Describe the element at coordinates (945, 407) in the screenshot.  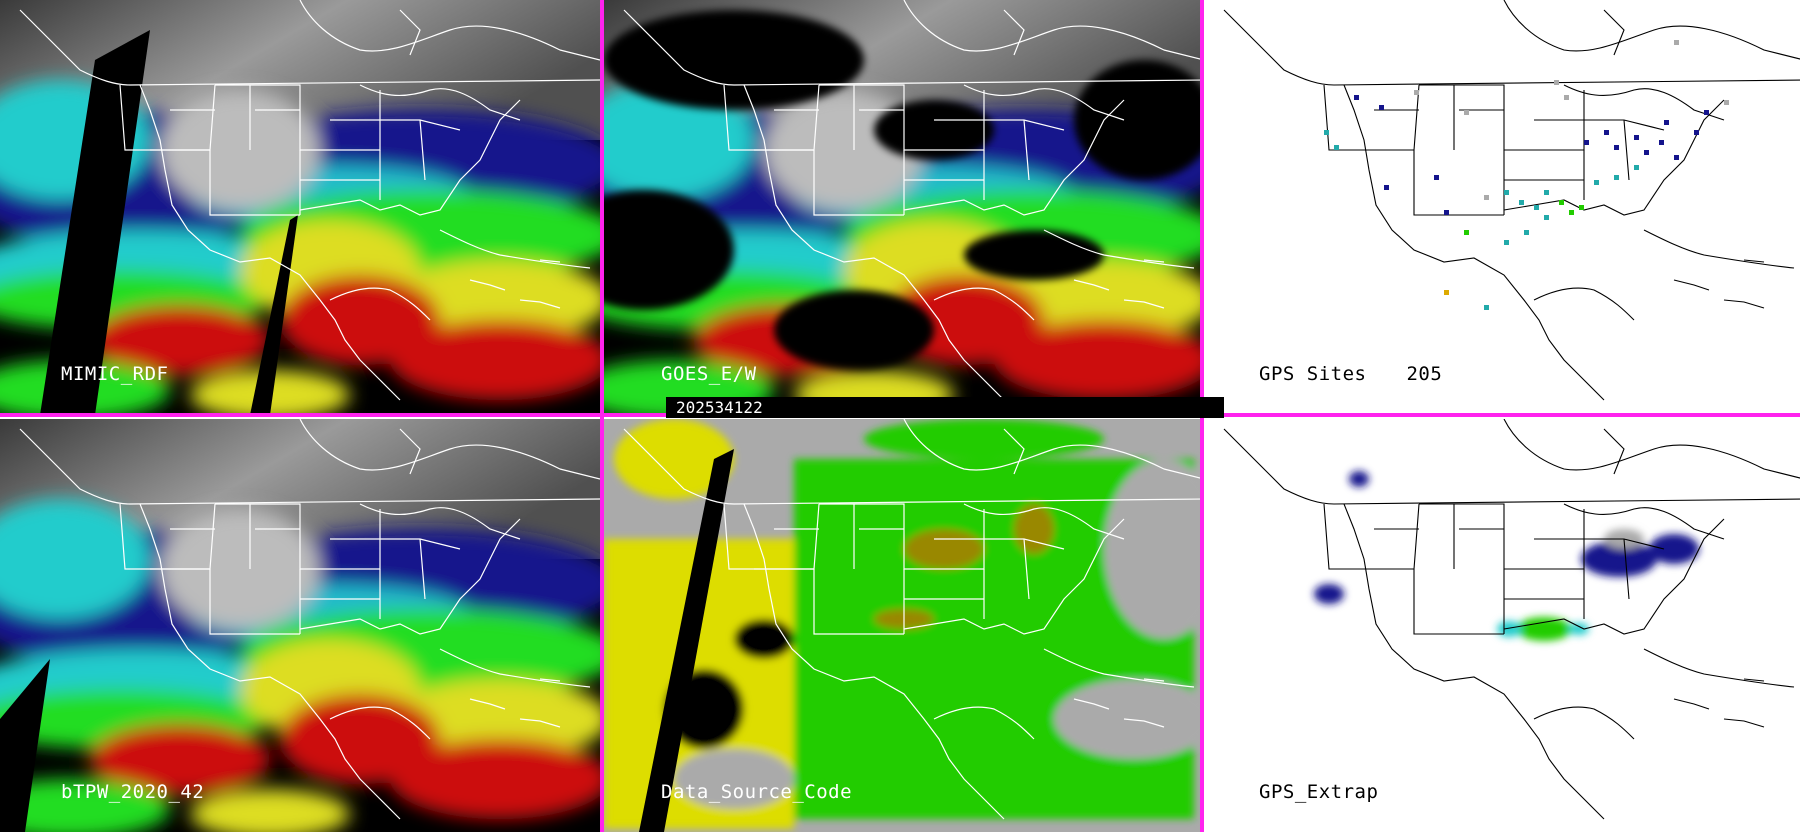
I see `timestamp-bar: 202534122` at that location.